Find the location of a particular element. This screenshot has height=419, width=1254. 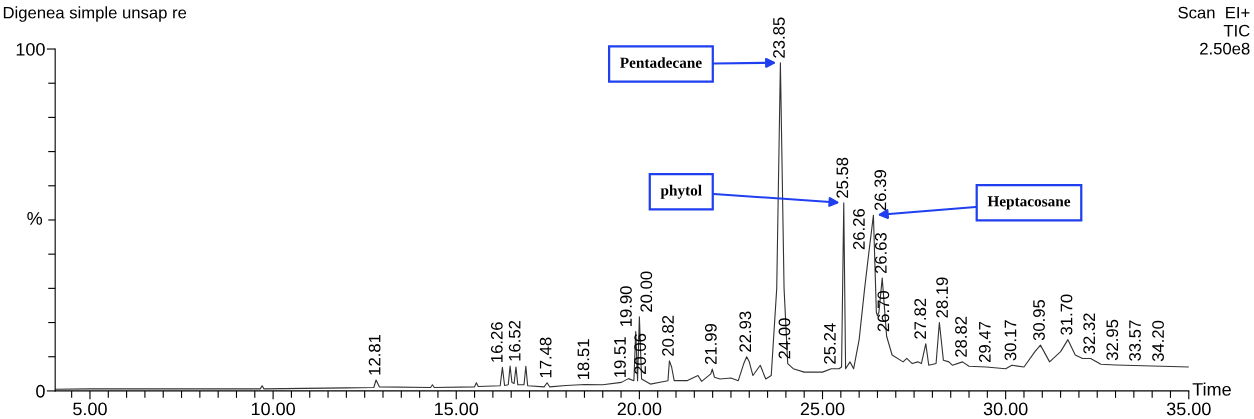

x-axis-title: Time is located at coordinates (1211, 389).